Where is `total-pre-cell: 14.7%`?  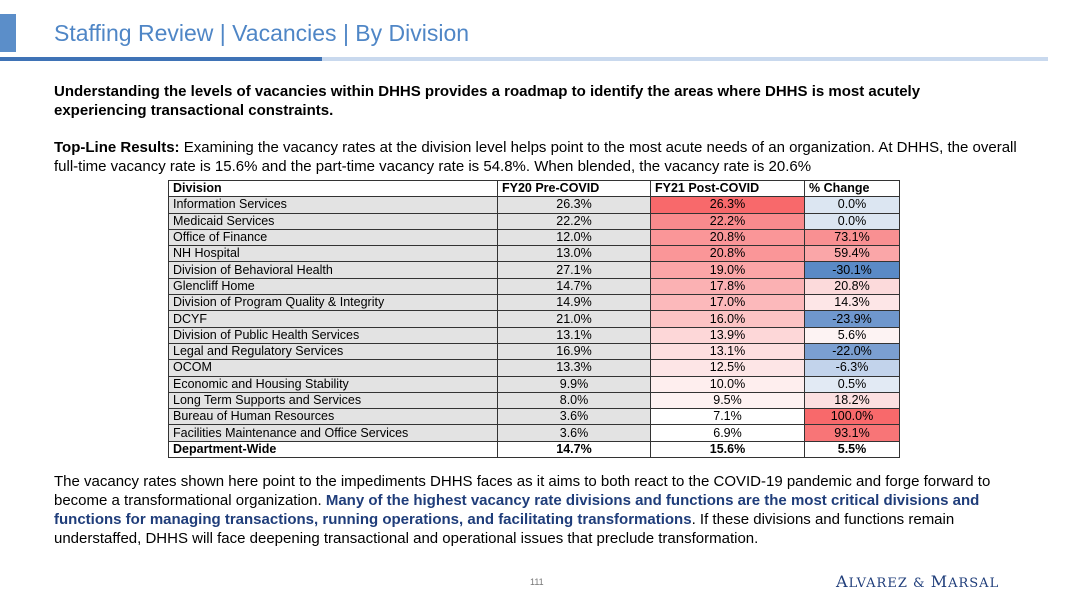 total-pre-cell: 14.7% is located at coordinates (574, 449).